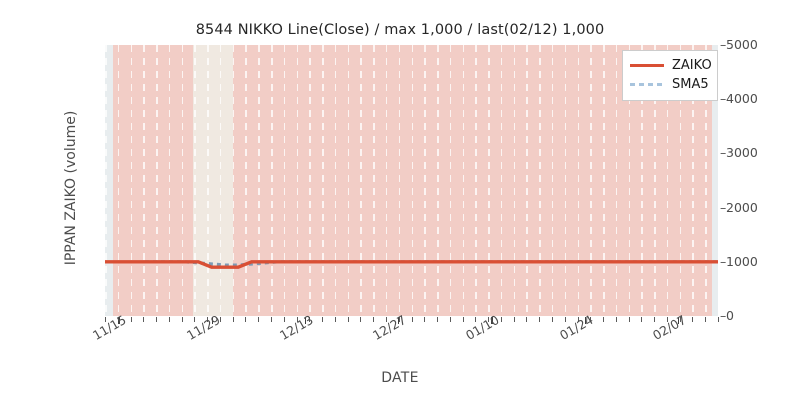 The image size is (800, 400). Describe the element at coordinates (739, 44) in the screenshot. I see `y-axis-tick-label: –5000` at that location.